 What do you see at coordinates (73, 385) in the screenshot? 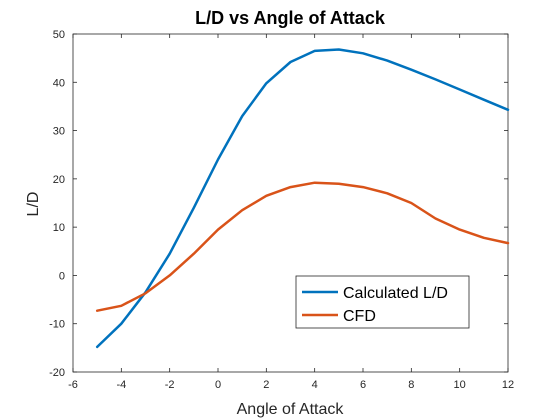
I see `x-tick-label: -6` at bounding box center [73, 385].